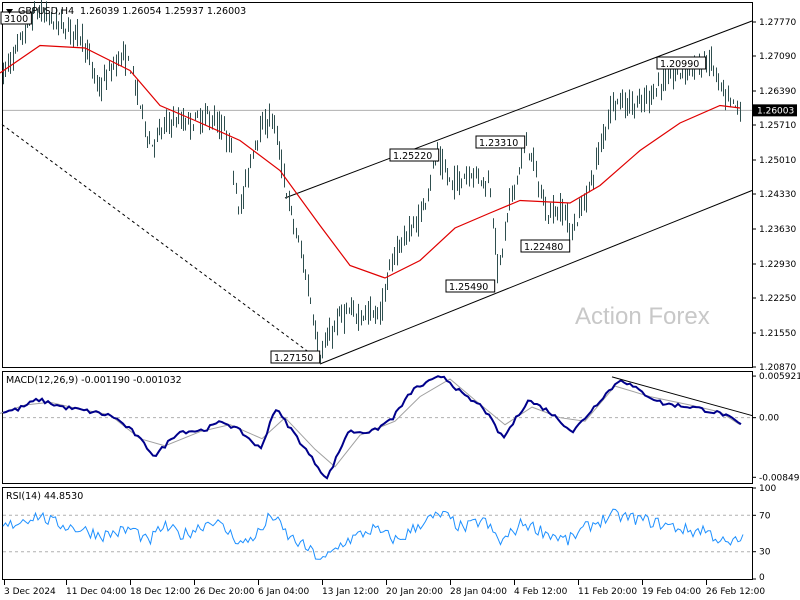  I want to click on time-tick-label: 18 Dec 12:00, so click(160, 592).